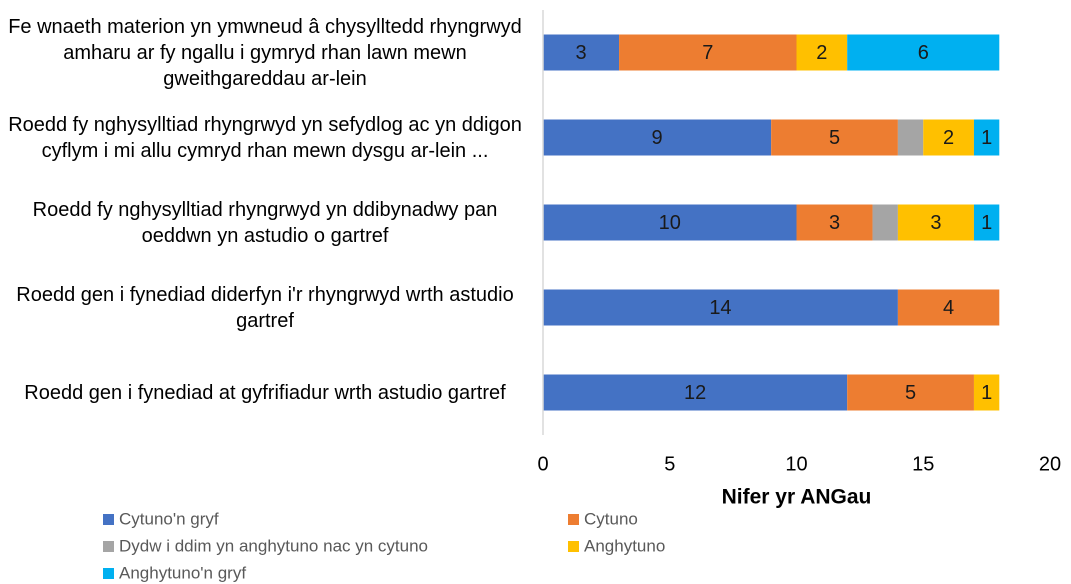 This screenshot has height=584, width=1071. I want to click on legend-label: Cytuno'n gryf, so click(169, 518).